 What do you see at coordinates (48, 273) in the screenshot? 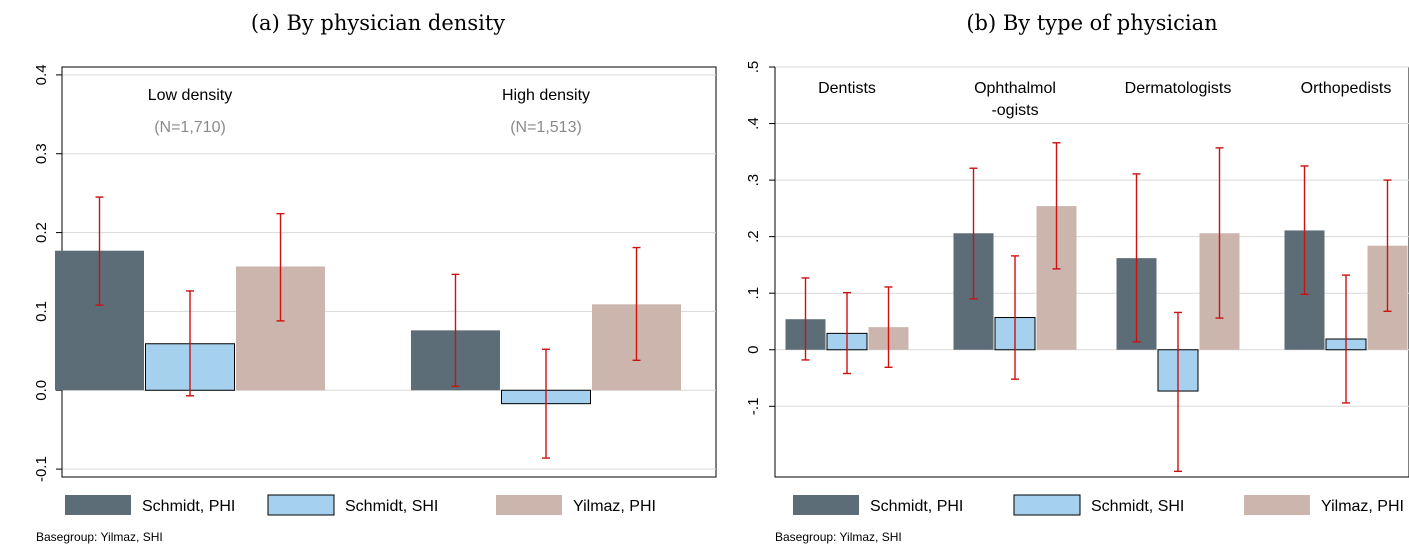
I see `panel-a-y-ticks: -0.1 0.0 0.1 0.2 0.3 0.4` at bounding box center [48, 273].